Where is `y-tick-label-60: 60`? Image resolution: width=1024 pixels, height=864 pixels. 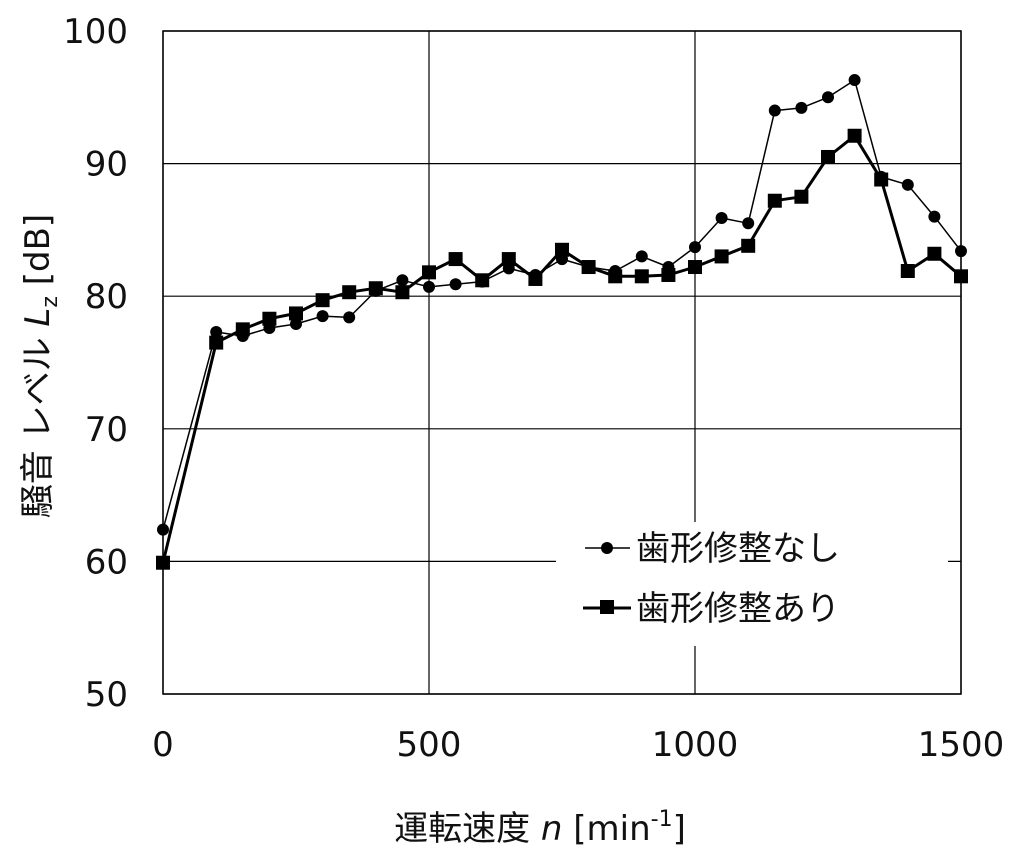
y-tick-label-60: 60 is located at coordinates (106, 562).